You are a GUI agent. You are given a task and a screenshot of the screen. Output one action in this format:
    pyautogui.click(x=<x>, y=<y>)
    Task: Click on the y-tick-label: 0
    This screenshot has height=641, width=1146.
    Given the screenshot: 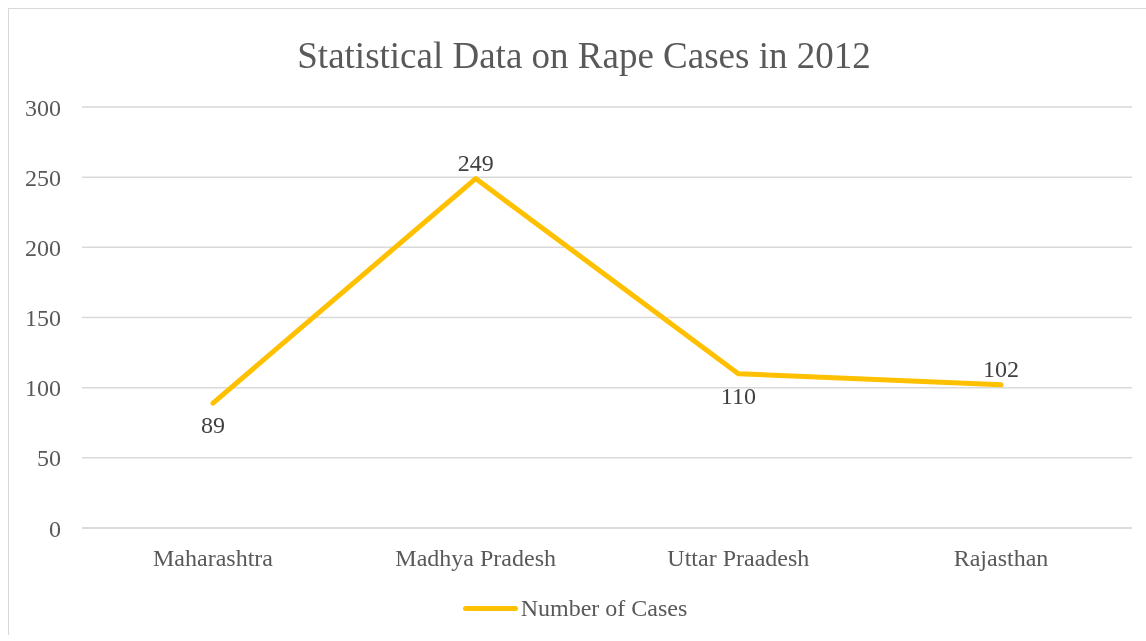 What is the action you would take?
    pyautogui.click(x=55, y=528)
    